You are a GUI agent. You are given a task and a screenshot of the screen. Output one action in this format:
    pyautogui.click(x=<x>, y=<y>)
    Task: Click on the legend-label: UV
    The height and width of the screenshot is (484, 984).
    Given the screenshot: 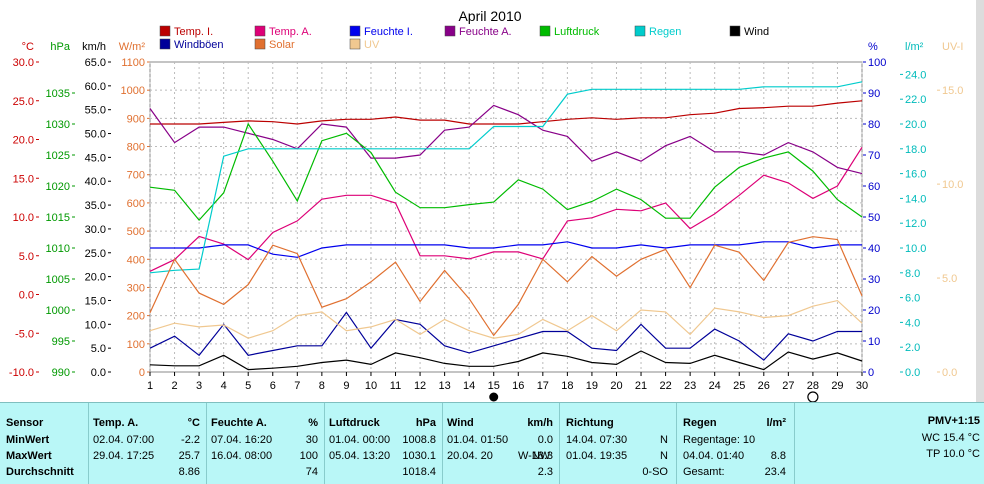 What is the action you would take?
    pyautogui.click(x=372, y=45)
    